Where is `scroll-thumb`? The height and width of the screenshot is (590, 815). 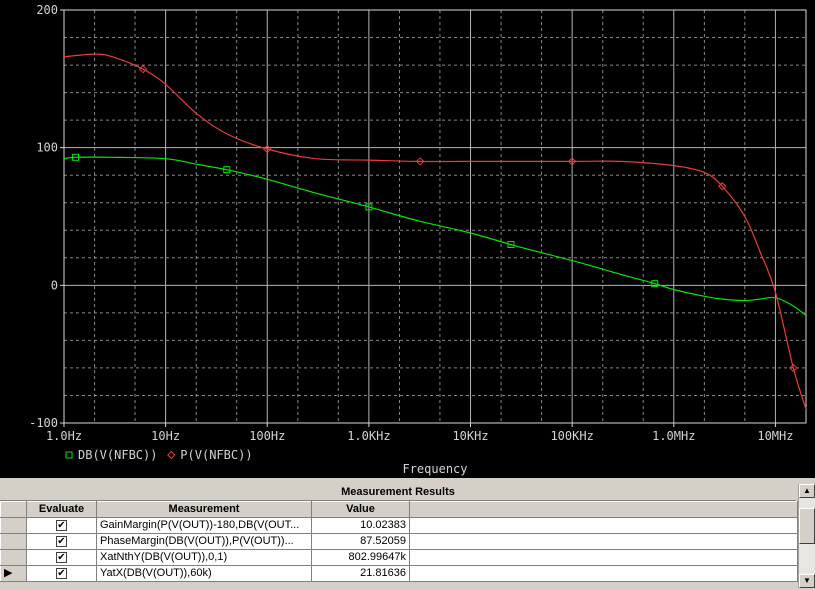
scroll-thumb is located at coordinates (807, 526).